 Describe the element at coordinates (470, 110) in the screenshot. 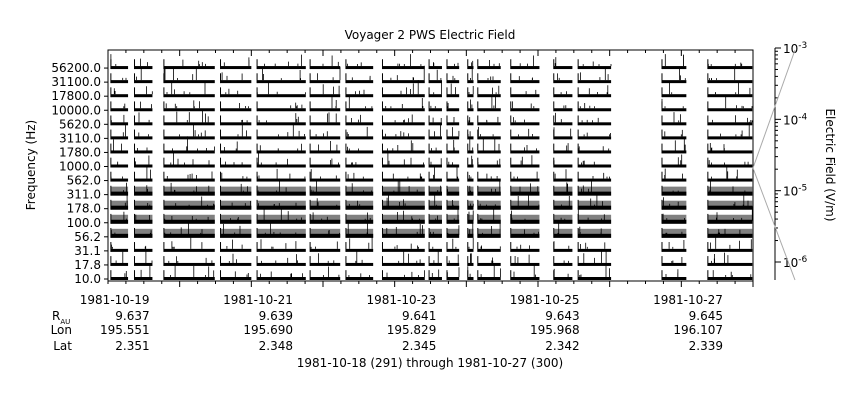

I see `signal-trace-10000.0` at that location.